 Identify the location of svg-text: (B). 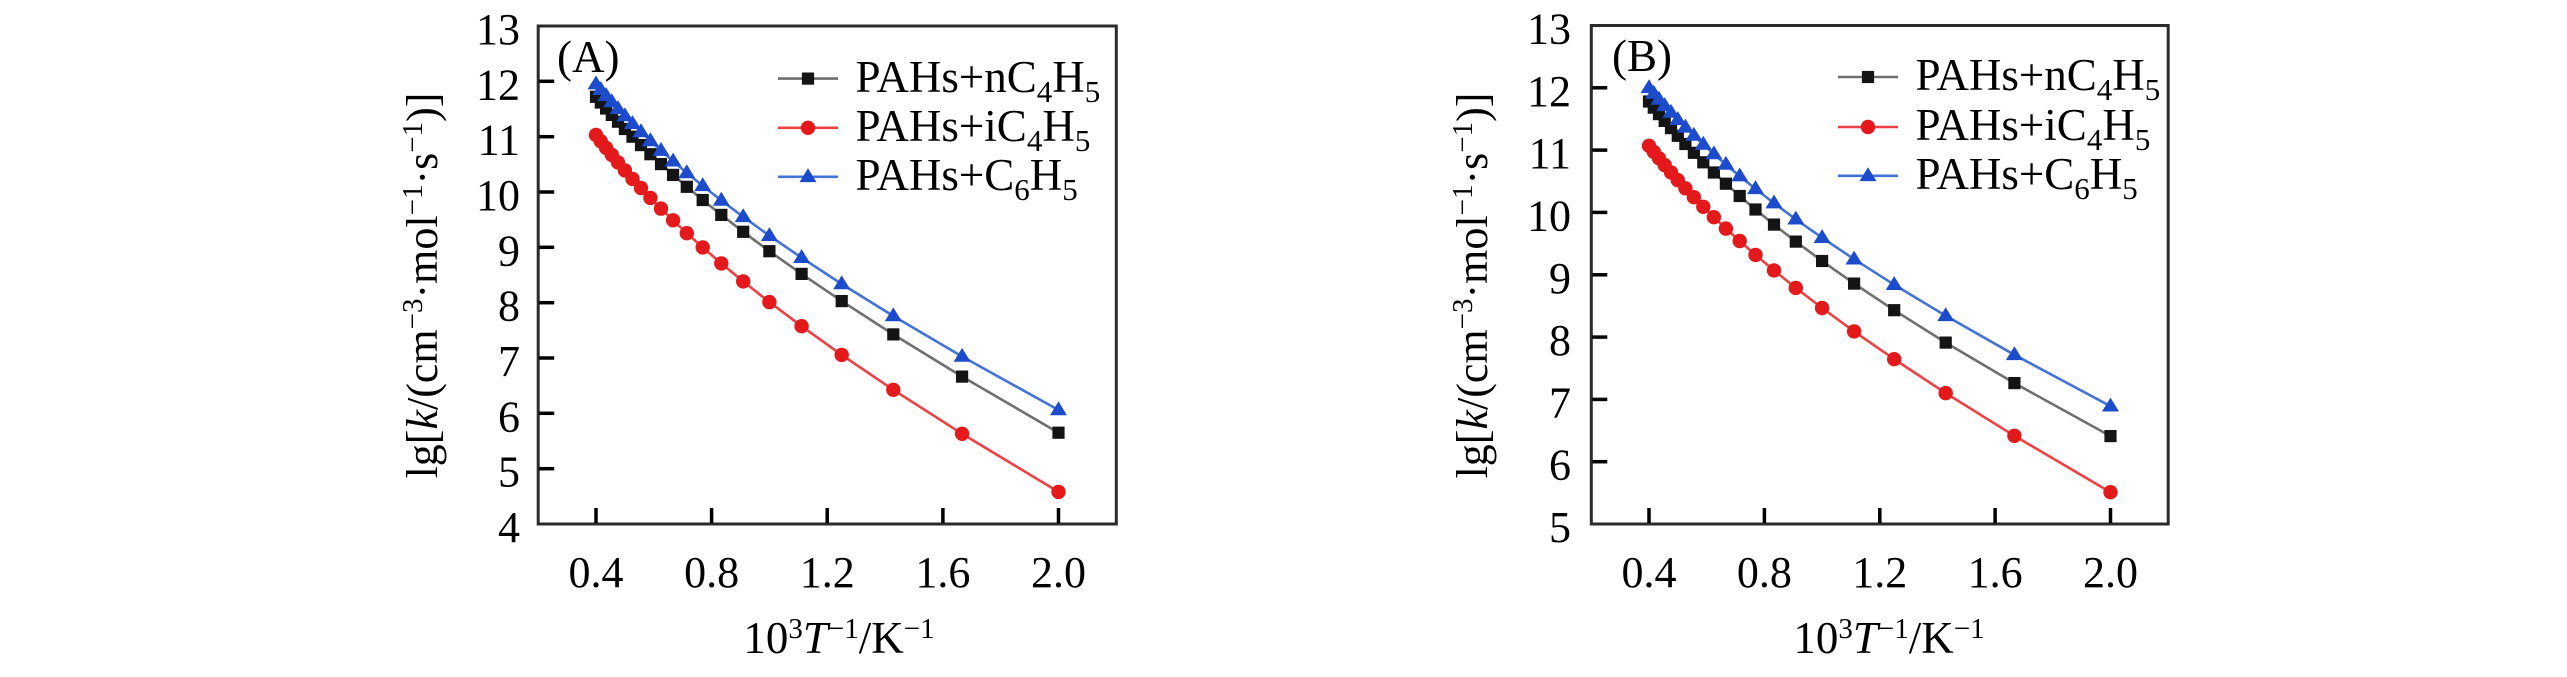
(1642, 56).